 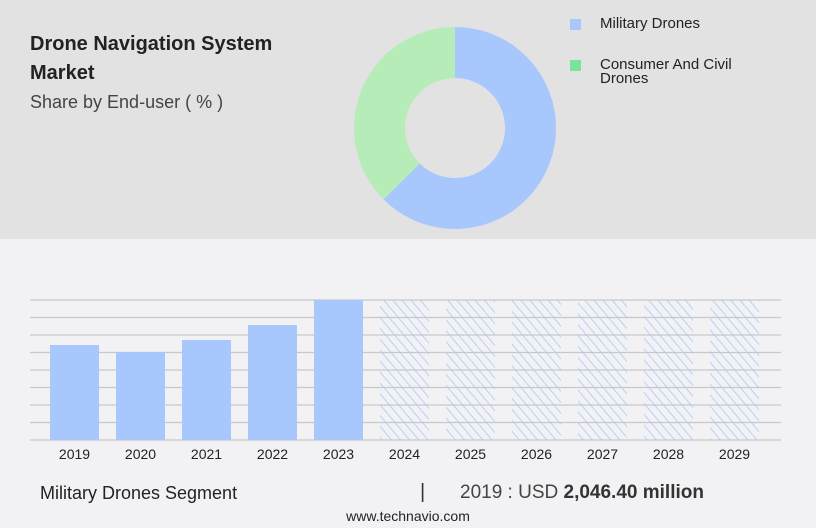 What do you see at coordinates (404, 370) in the screenshot?
I see `bar-forecast-2024` at bounding box center [404, 370].